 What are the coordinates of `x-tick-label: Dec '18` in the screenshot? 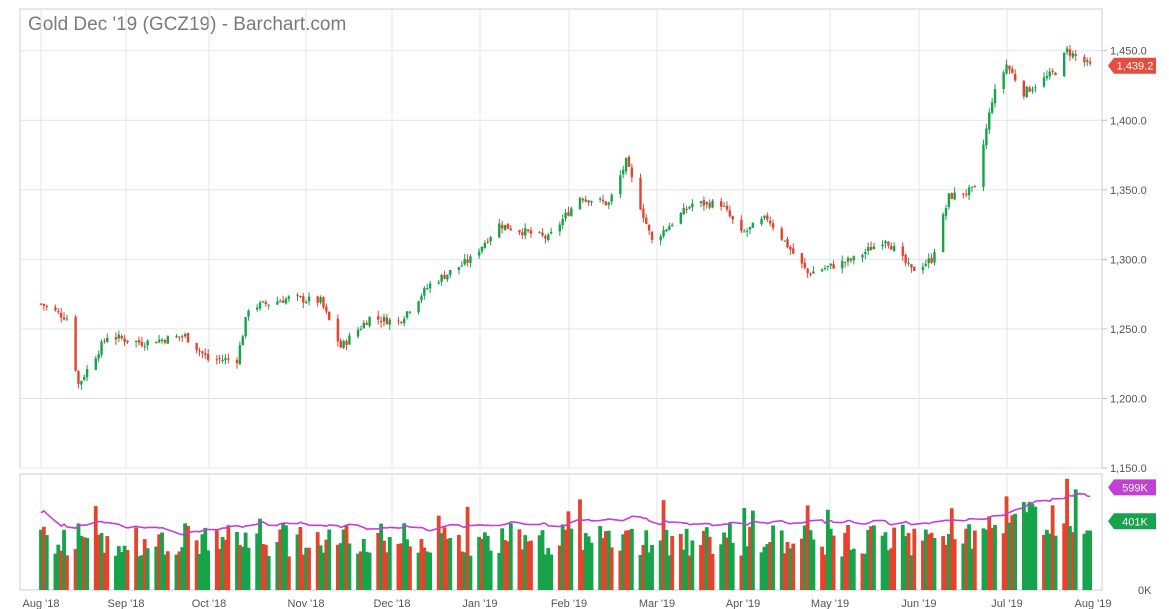 It's located at (392, 603).